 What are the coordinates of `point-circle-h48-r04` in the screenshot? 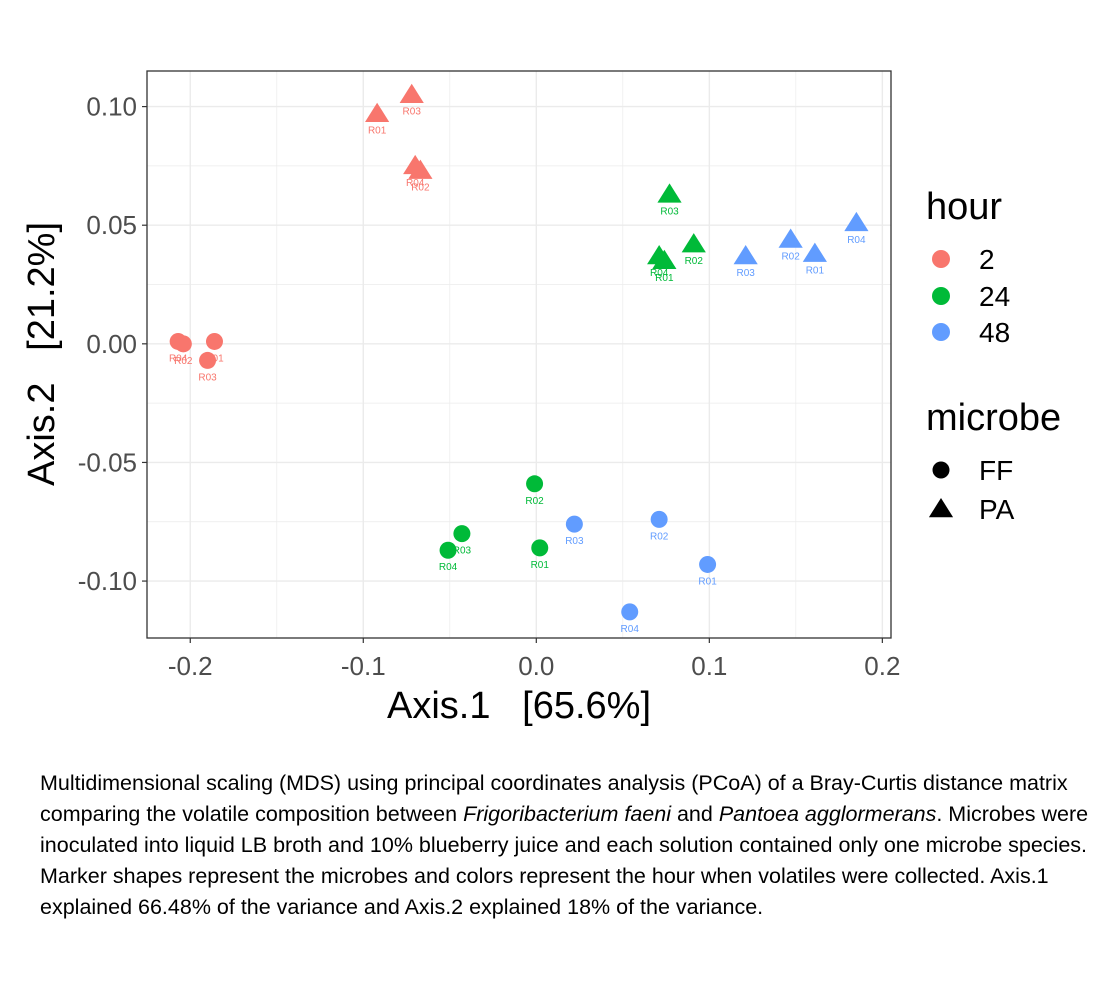 It's located at (630, 612).